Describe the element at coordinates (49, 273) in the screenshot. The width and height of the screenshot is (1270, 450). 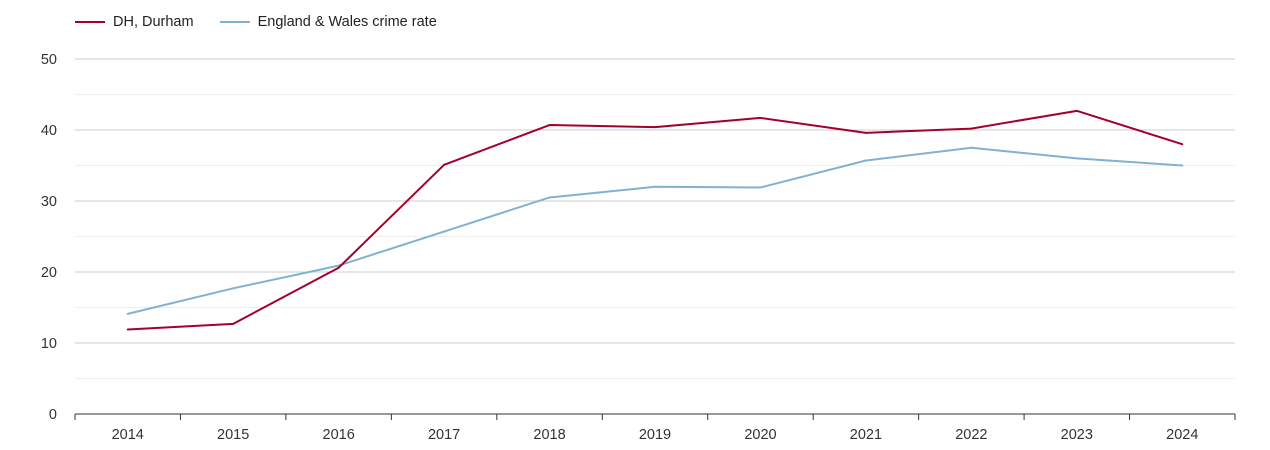
I see `y-tick-label: 20` at that location.